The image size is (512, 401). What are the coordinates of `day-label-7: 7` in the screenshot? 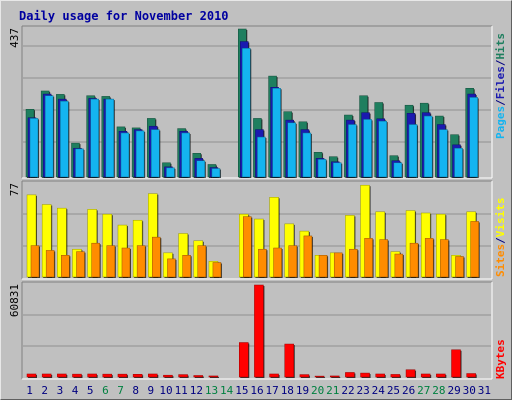 It's located at (120, 390).